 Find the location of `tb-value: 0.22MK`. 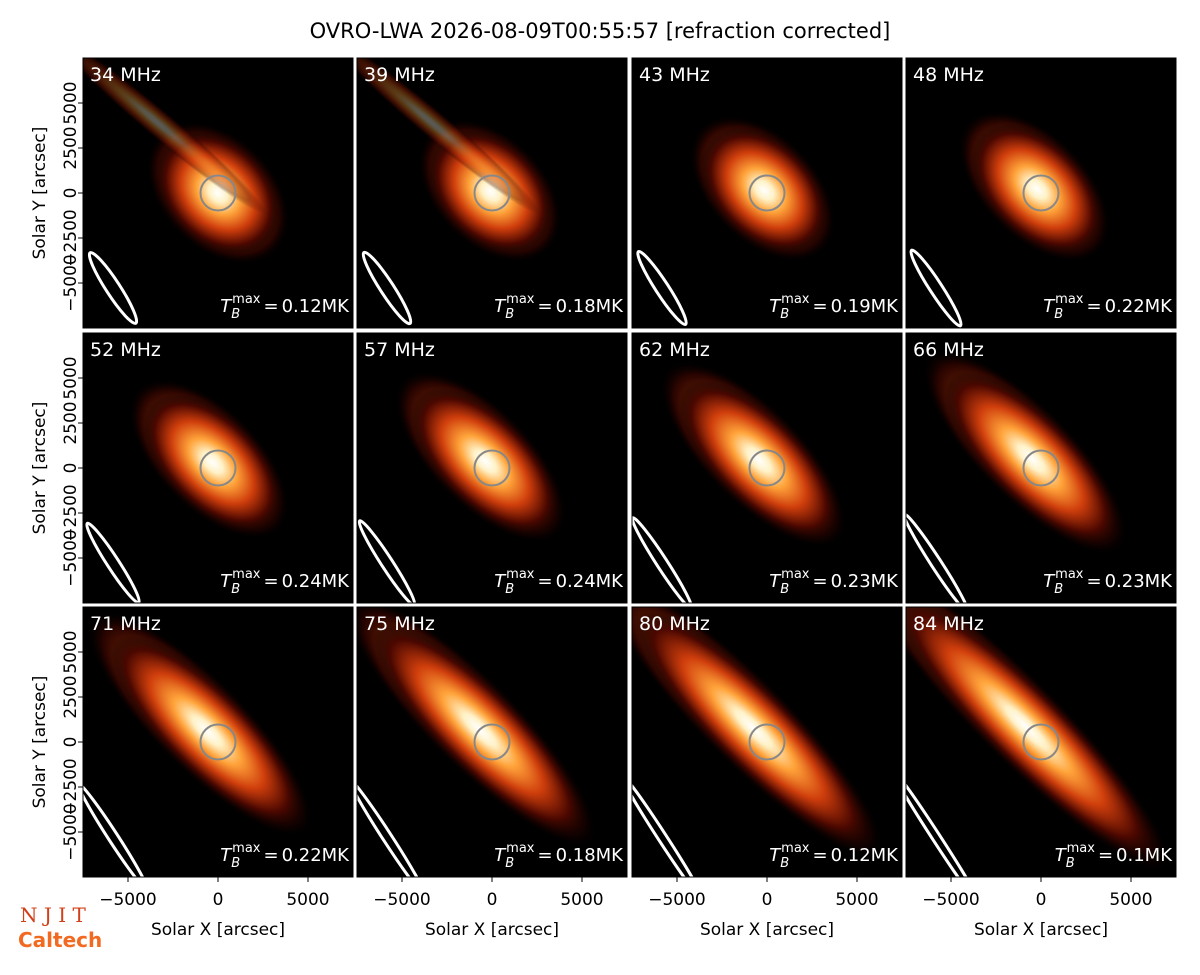

tb-value: 0.22MK is located at coordinates (316, 855).